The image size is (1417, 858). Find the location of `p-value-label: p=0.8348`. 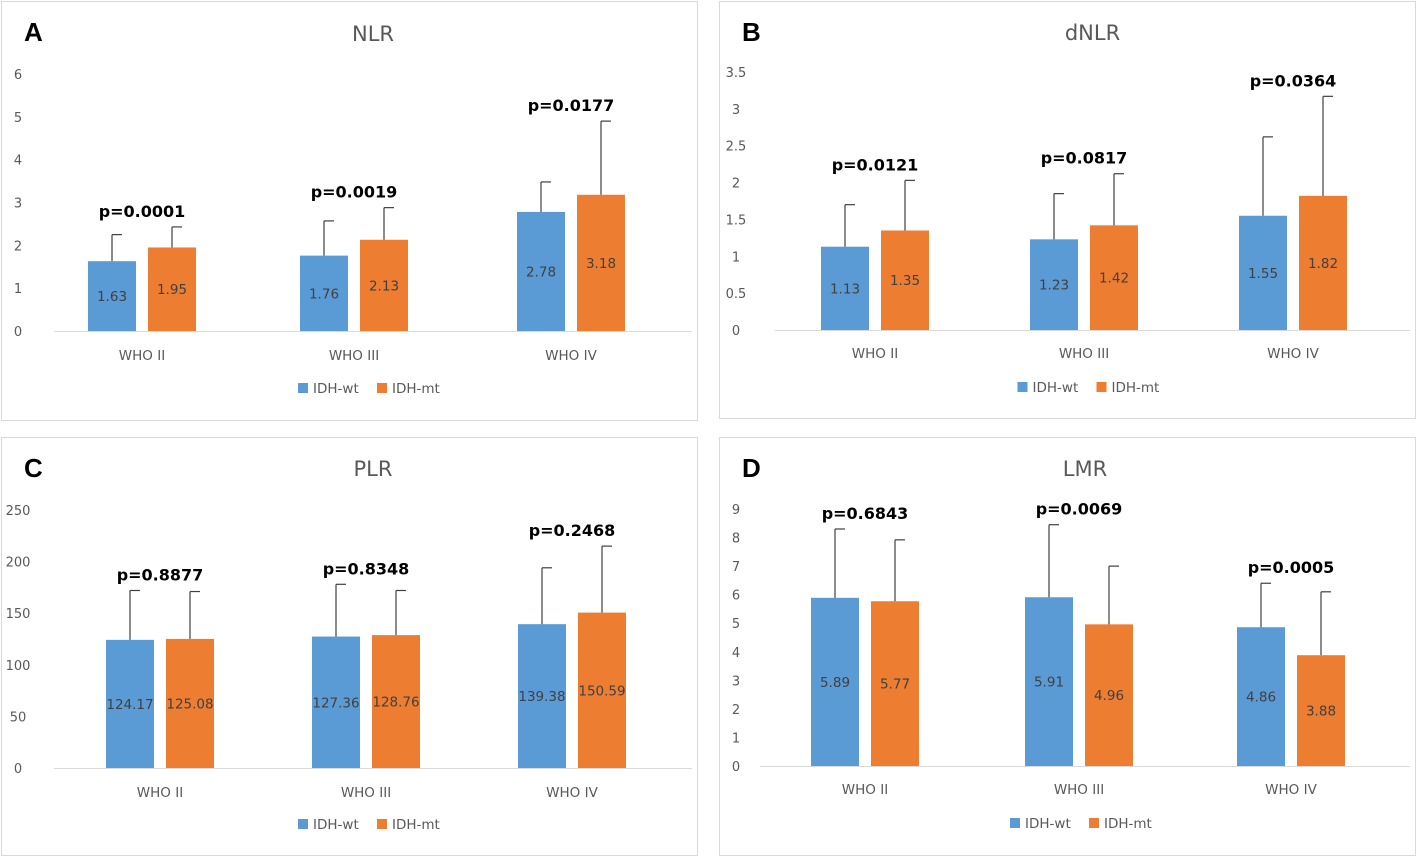

p-value-label: p=0.8348 is located at coordinates (366, 568).